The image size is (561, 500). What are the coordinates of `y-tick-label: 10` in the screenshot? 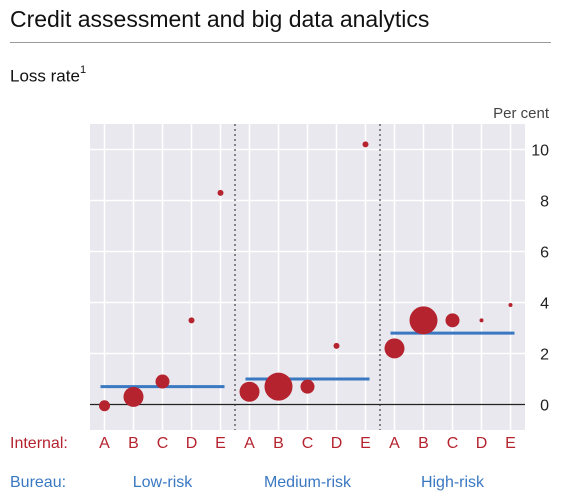 It's located at (540, 151).